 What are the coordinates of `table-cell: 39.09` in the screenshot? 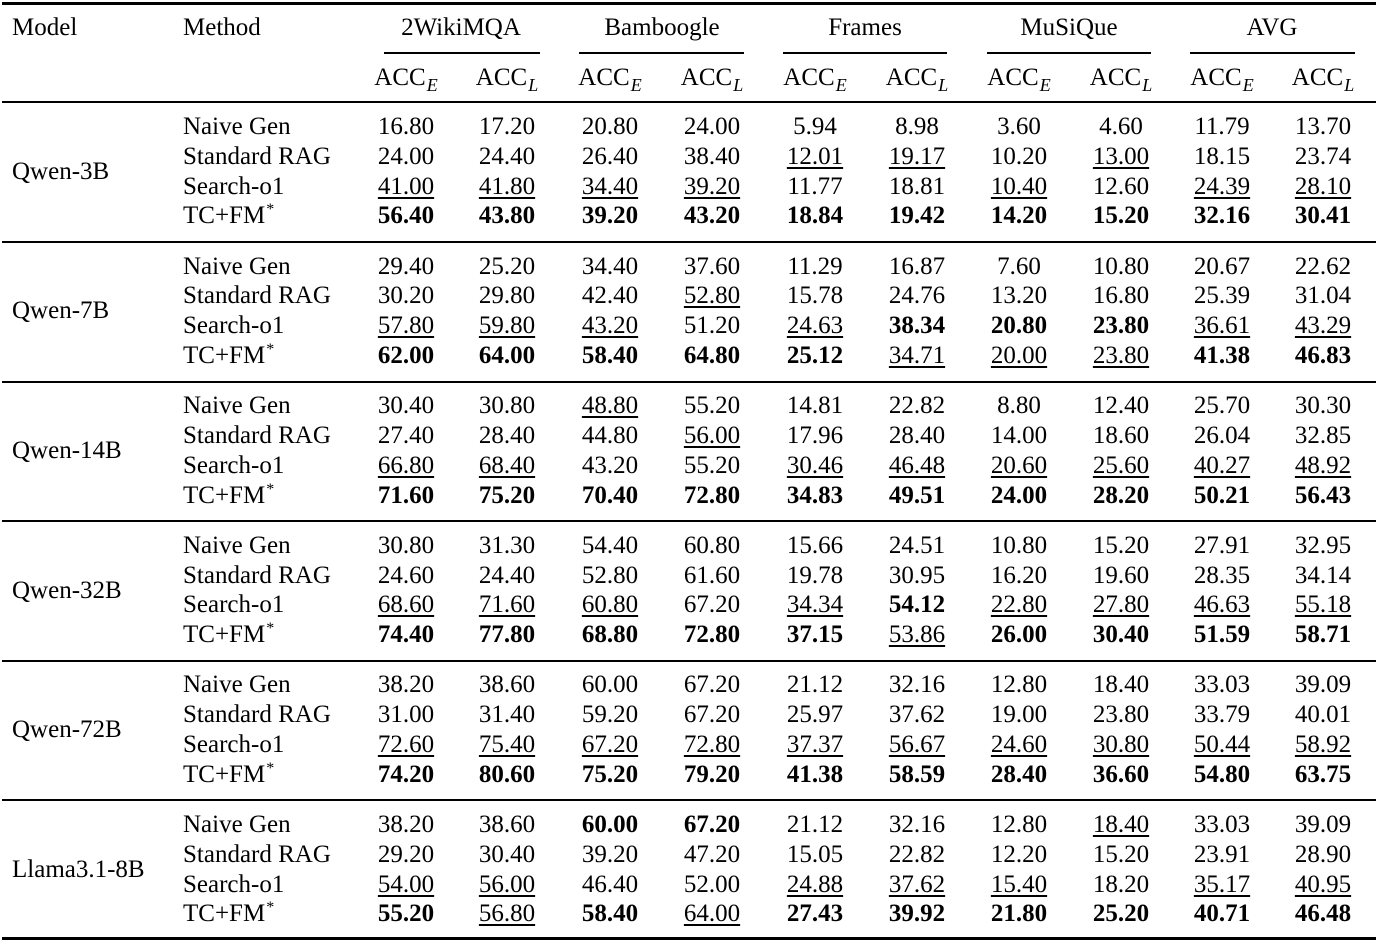 It's located at (1323, 824).